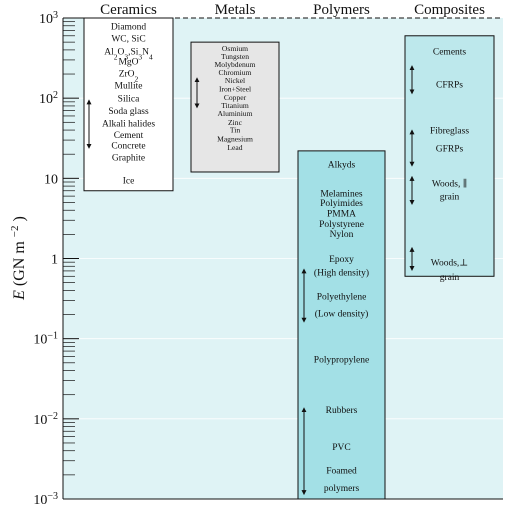 This screenshot has width=506, height=509. I want to click on material-label: Magnesium, so click(235, 138).